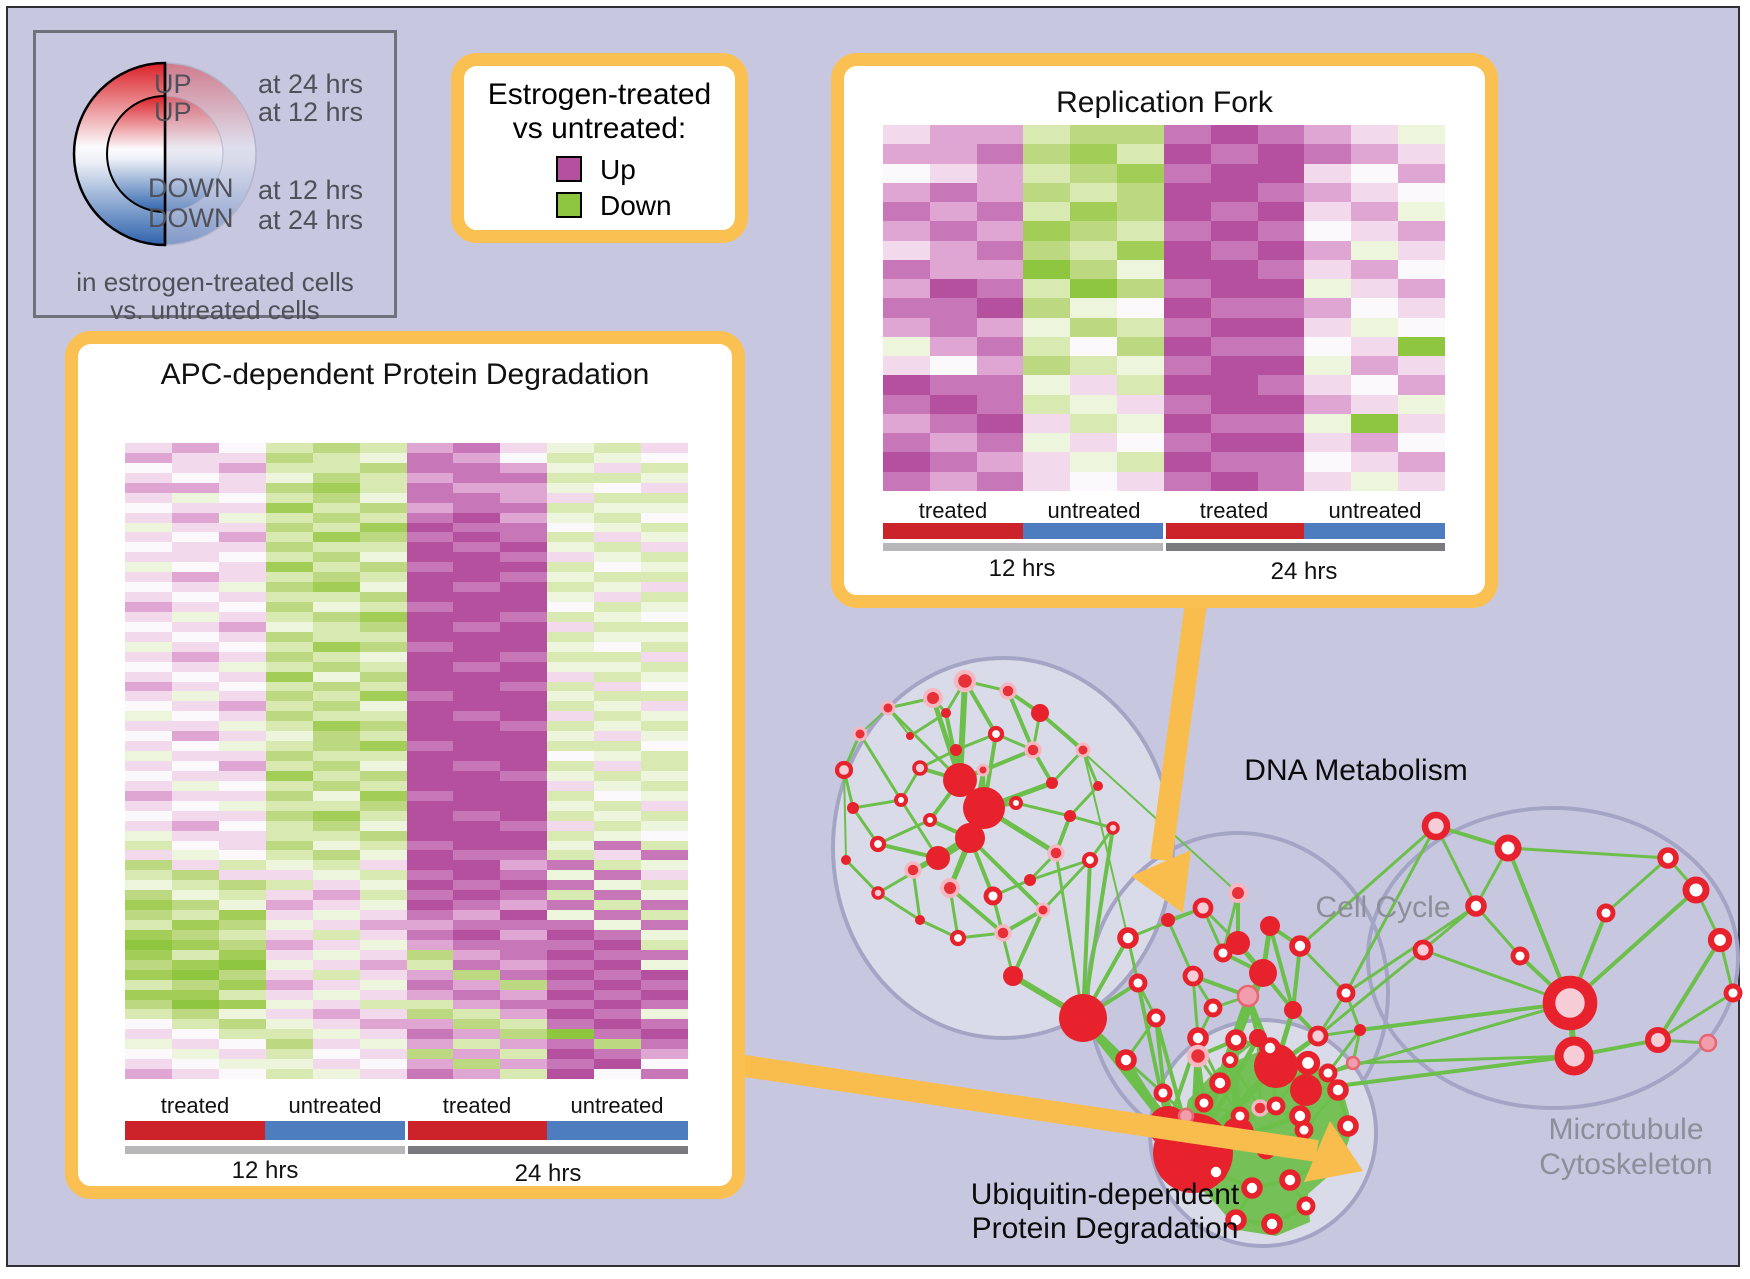  What do you see at coordinates (1052, 783) in the screenshot?
I see `network-node-solid-red` at bounding box center [1052, 783].